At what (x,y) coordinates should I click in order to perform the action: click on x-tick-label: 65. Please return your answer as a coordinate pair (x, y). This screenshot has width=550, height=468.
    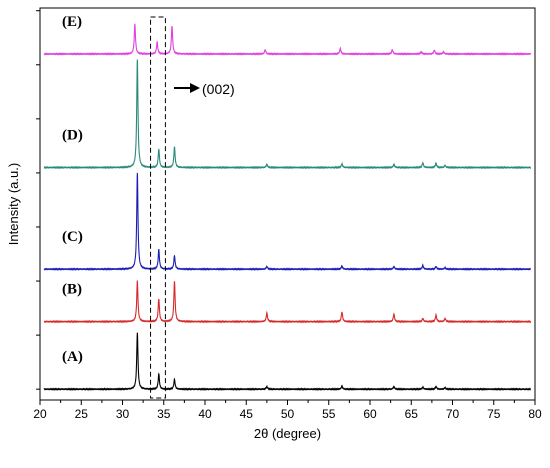
    Looking at the image, I should click on (412, 414).